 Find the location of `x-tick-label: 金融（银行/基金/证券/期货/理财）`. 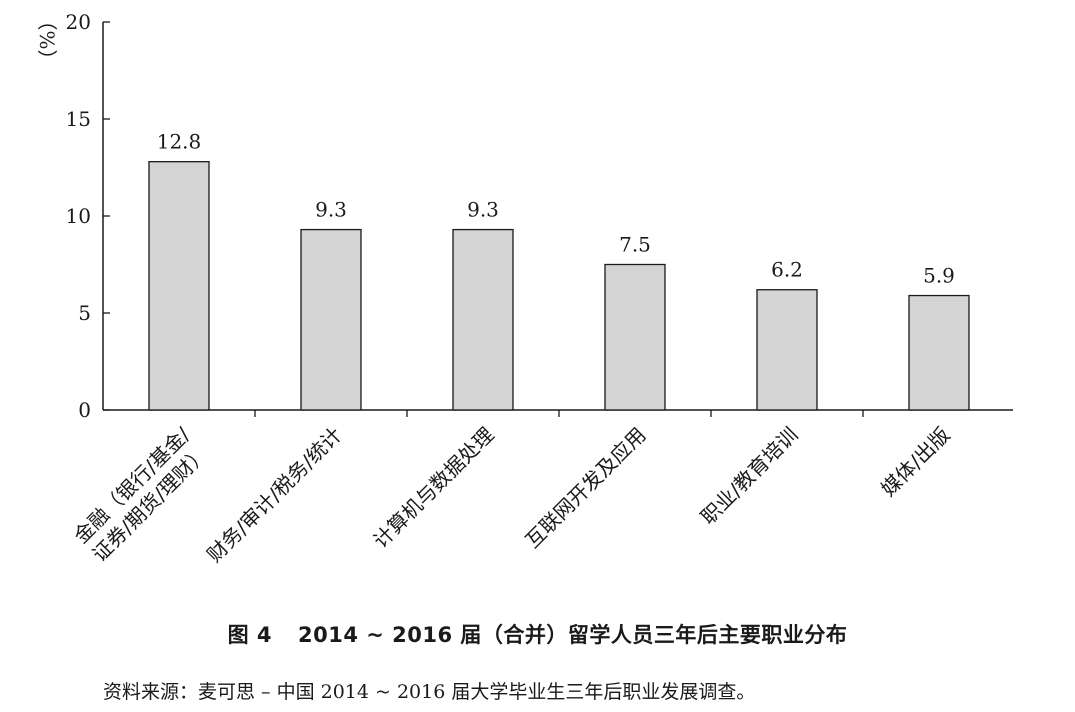

x-tick-label: 金融（银行/基金/证券/期货/理财） is located at coordinates (141, 494).